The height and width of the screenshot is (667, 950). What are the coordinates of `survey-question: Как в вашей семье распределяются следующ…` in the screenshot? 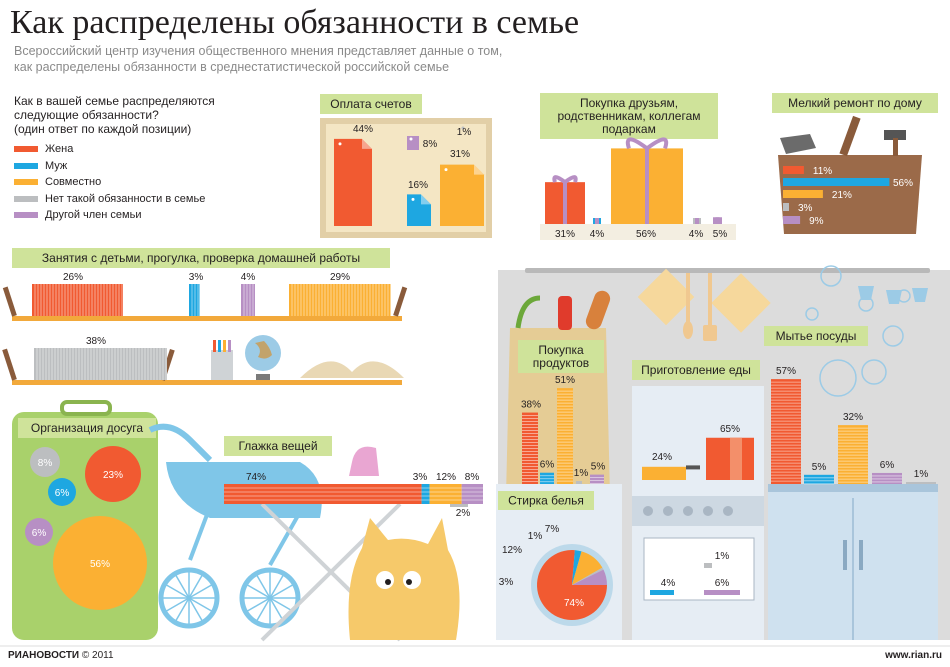 It's located at (119, 115).